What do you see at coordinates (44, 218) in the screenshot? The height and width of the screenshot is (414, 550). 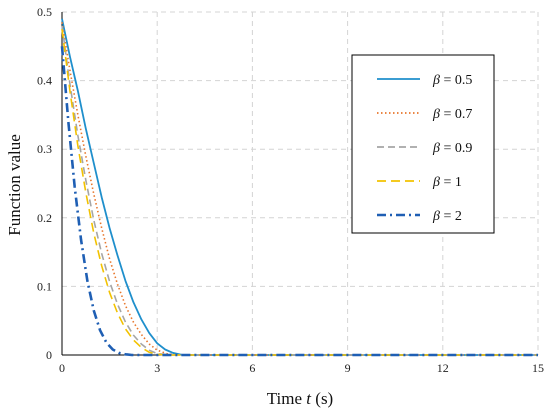 I see `y-tick-label: 0.2` at bounding box center [44, 218].